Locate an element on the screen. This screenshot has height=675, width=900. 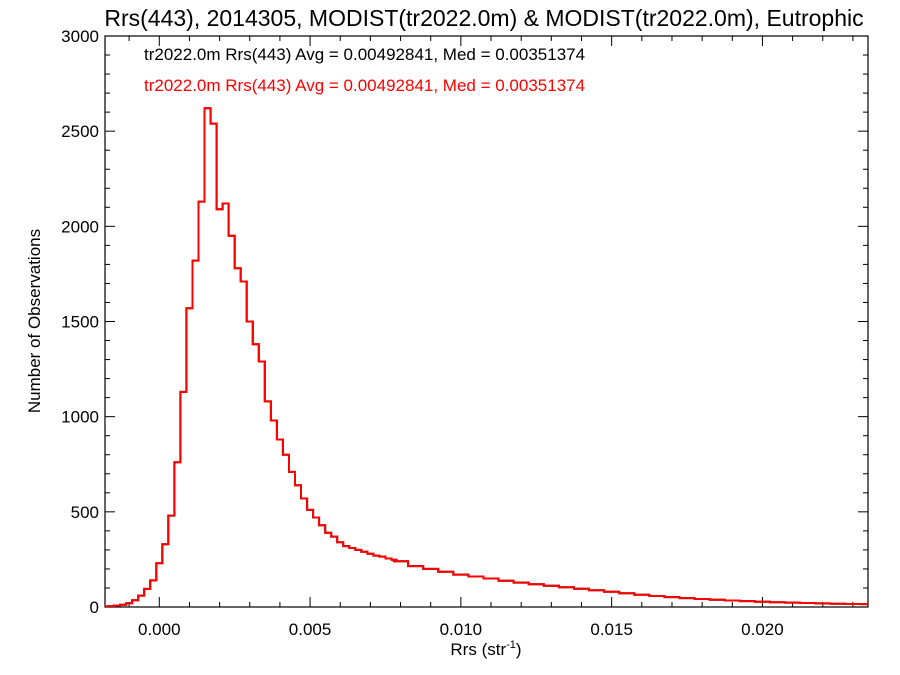
x-tick-label: 0.015 is located at coordinates (611, 629).